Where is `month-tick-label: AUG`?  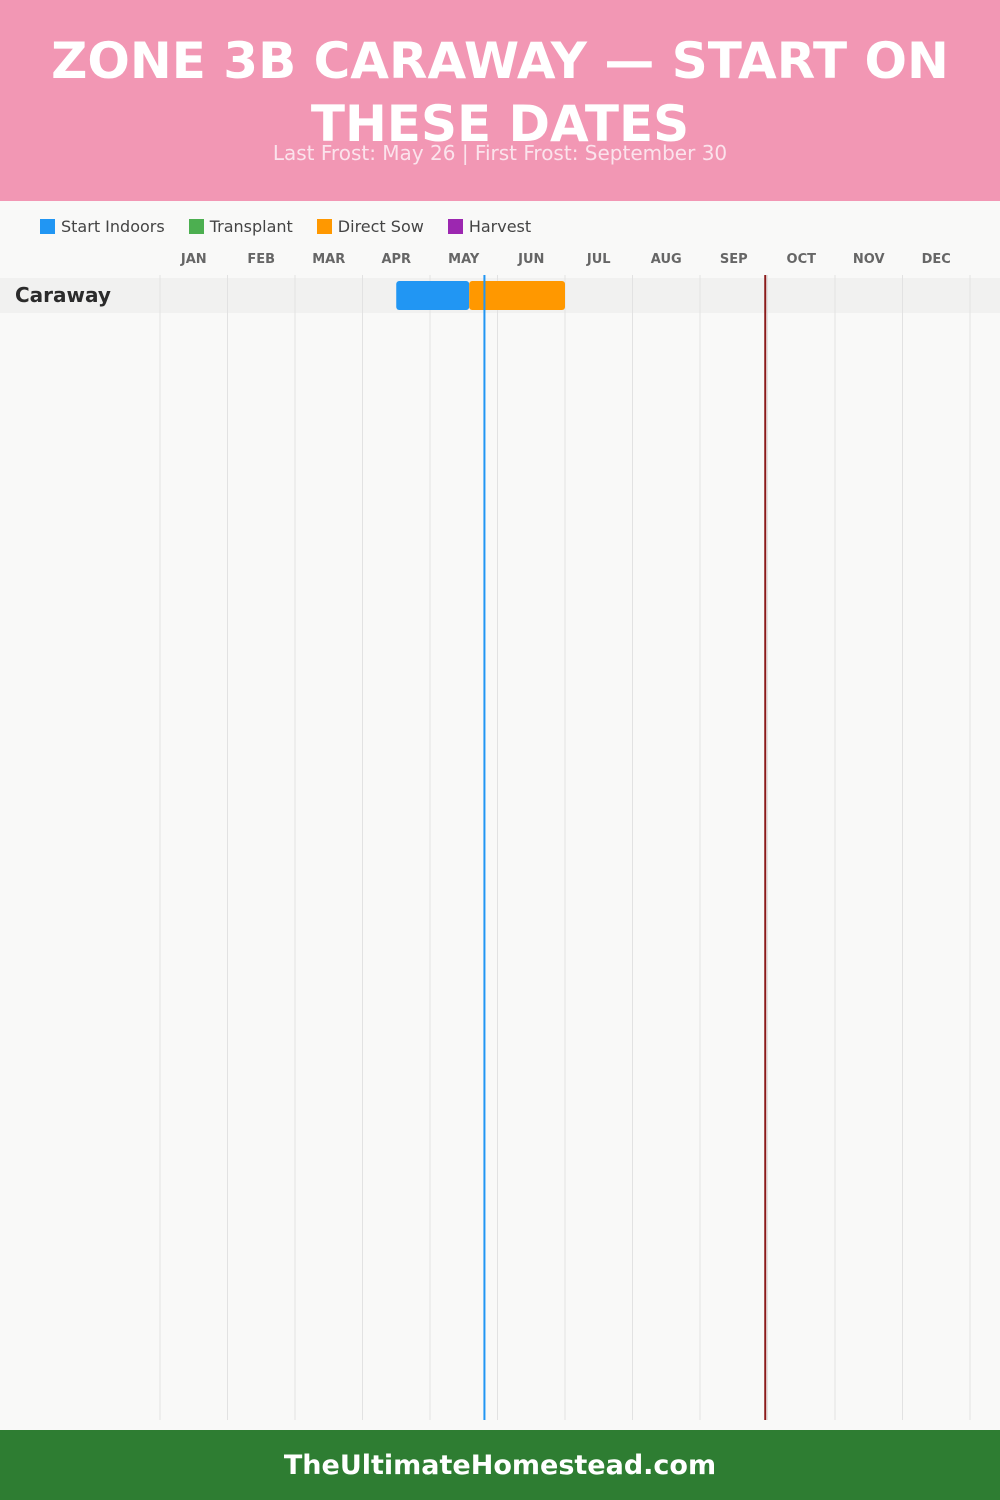 month-tick-label: AUG is located at coordinates (666, 259).